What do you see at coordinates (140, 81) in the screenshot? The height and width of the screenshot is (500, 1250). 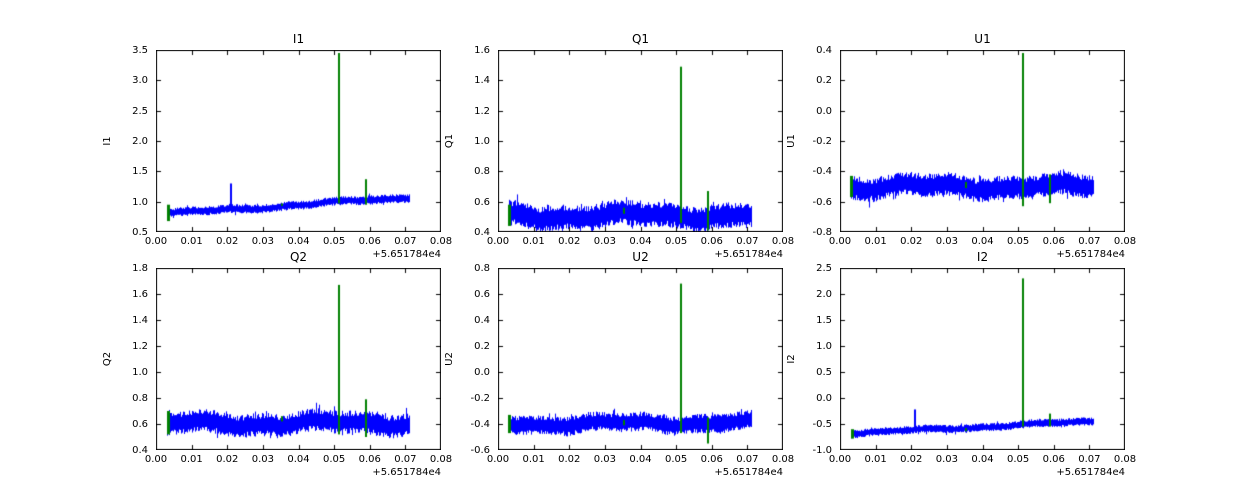 I see `y-tick-label: 3.0` at bounding box center [140, 81].